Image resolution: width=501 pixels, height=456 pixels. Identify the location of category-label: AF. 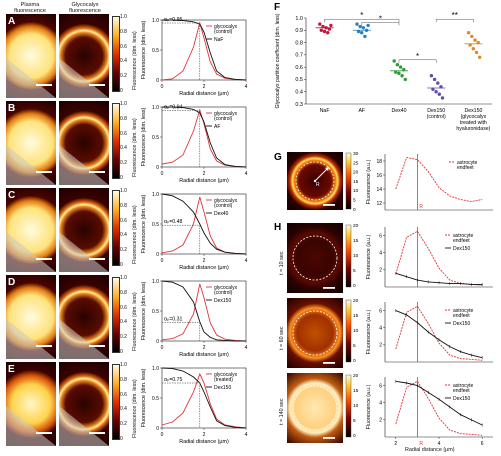
(361, 111).